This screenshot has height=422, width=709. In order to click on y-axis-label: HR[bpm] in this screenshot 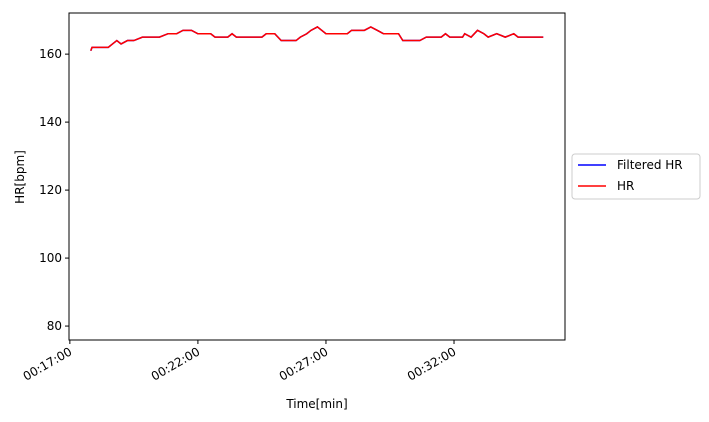, I will do `click(20, 177)`.